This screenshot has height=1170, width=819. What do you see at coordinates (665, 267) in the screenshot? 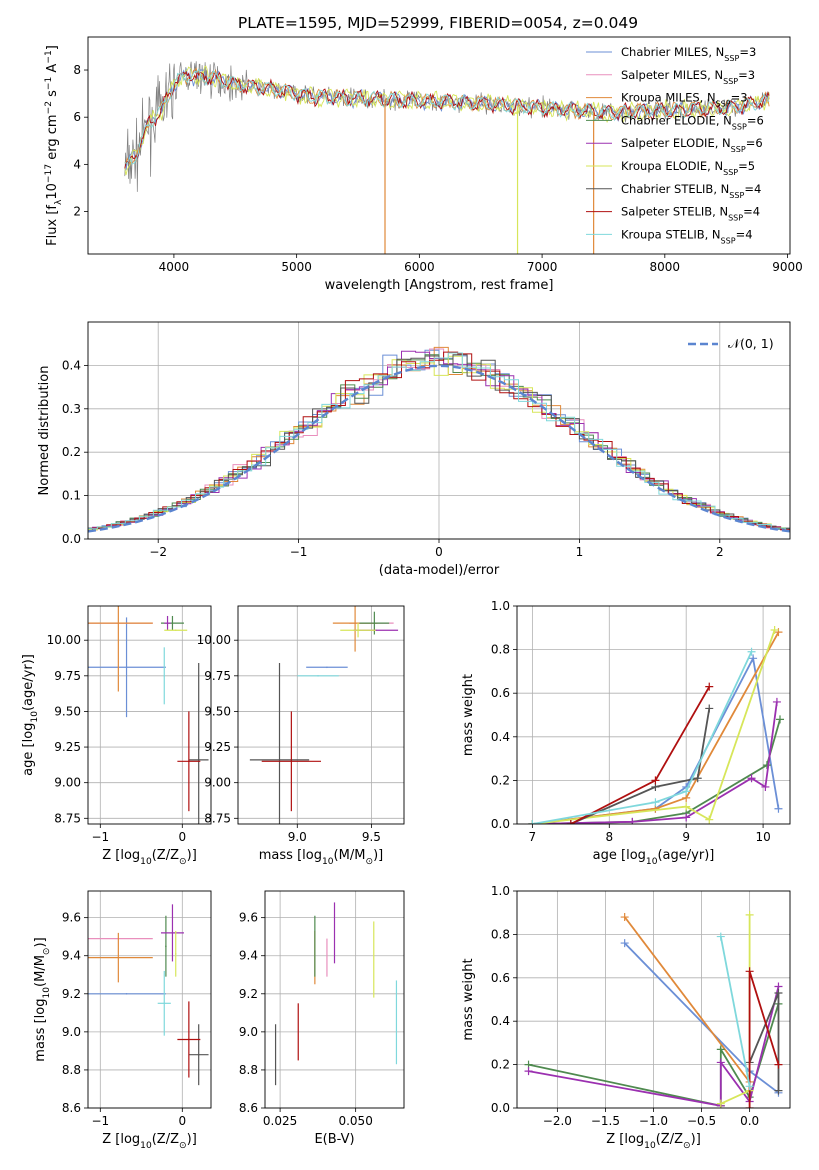
I see `x-tick-label: 8000` at bounding box center [665, 267].